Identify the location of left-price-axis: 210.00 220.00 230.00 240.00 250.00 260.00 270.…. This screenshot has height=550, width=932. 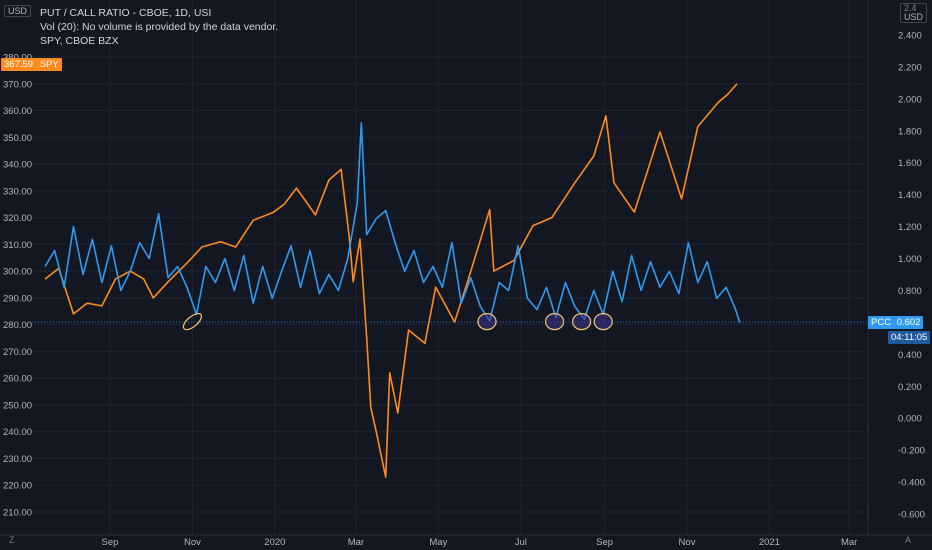
(17, 286).